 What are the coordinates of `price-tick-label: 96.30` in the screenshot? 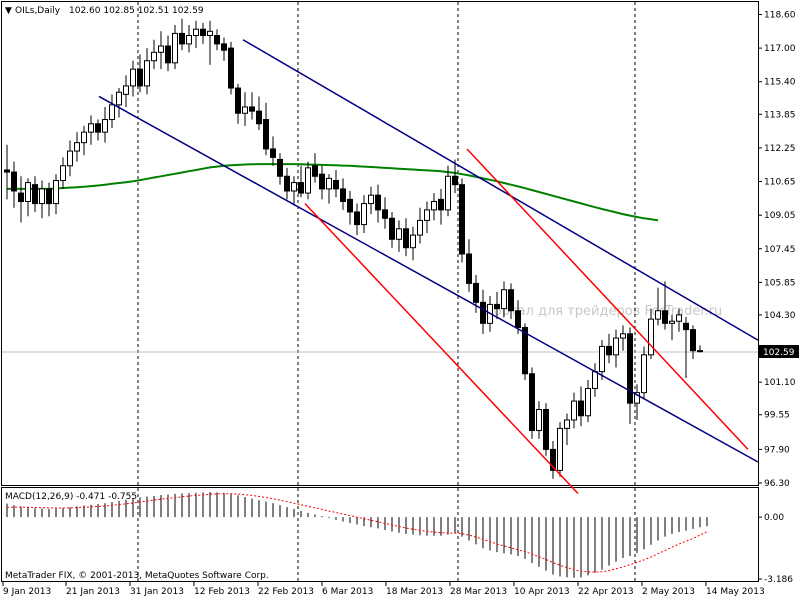 It's located at (777, 484).